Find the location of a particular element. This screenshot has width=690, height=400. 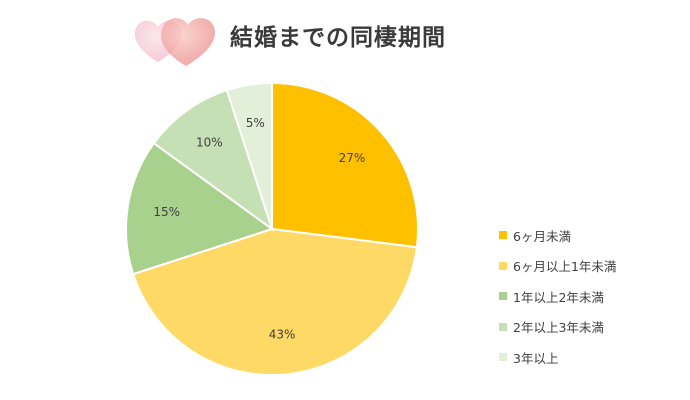

legend-item: 6ヶ月未満 is located at coordinates (589, 235).